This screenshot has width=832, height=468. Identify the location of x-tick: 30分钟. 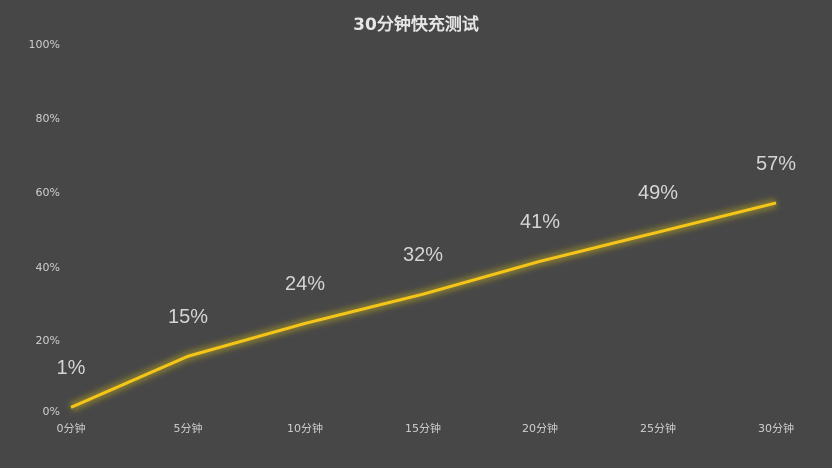
(776, 428).